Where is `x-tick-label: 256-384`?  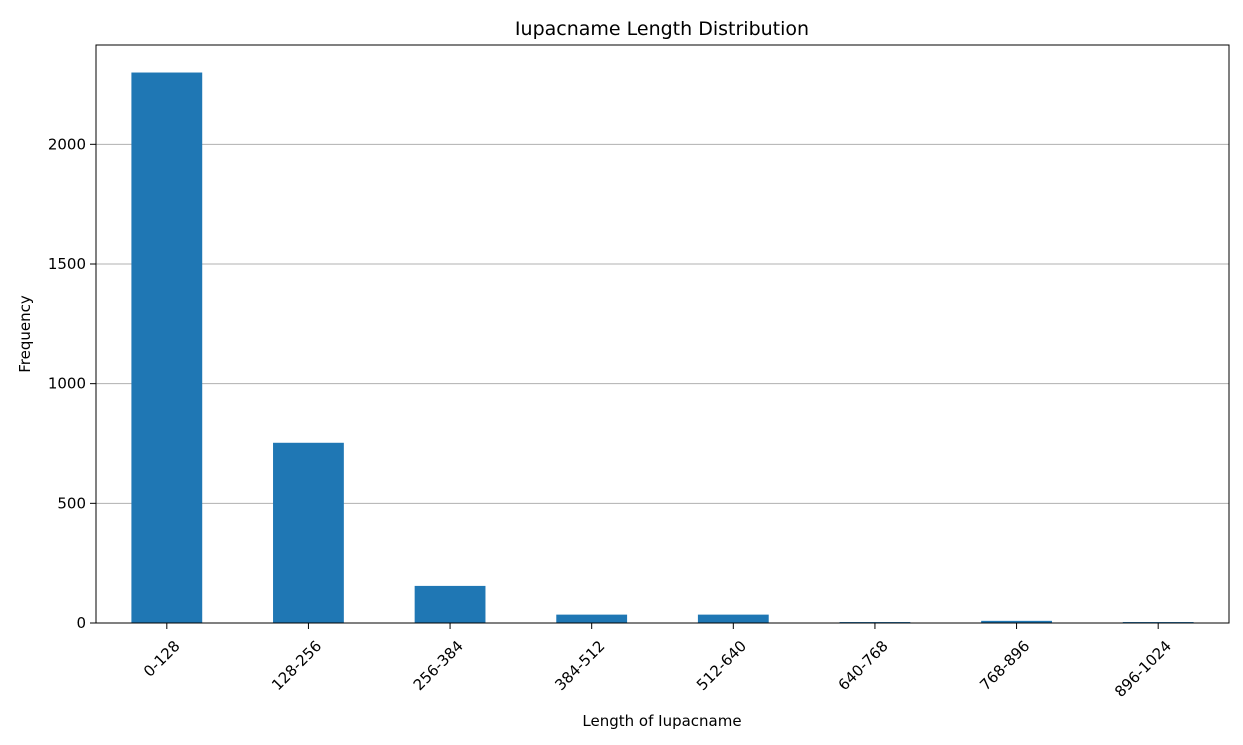 x-tick-label: 256-384 is located at coordinates (438, 665).